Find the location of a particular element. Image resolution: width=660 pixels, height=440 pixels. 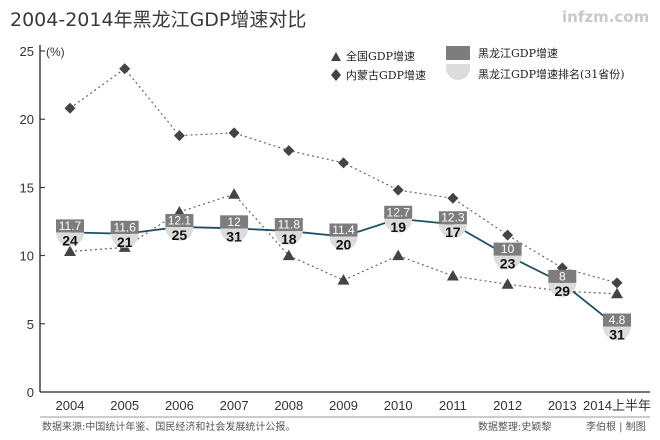

heilongjiang-value-label: 12.1 is located at coordinates (180, 220).